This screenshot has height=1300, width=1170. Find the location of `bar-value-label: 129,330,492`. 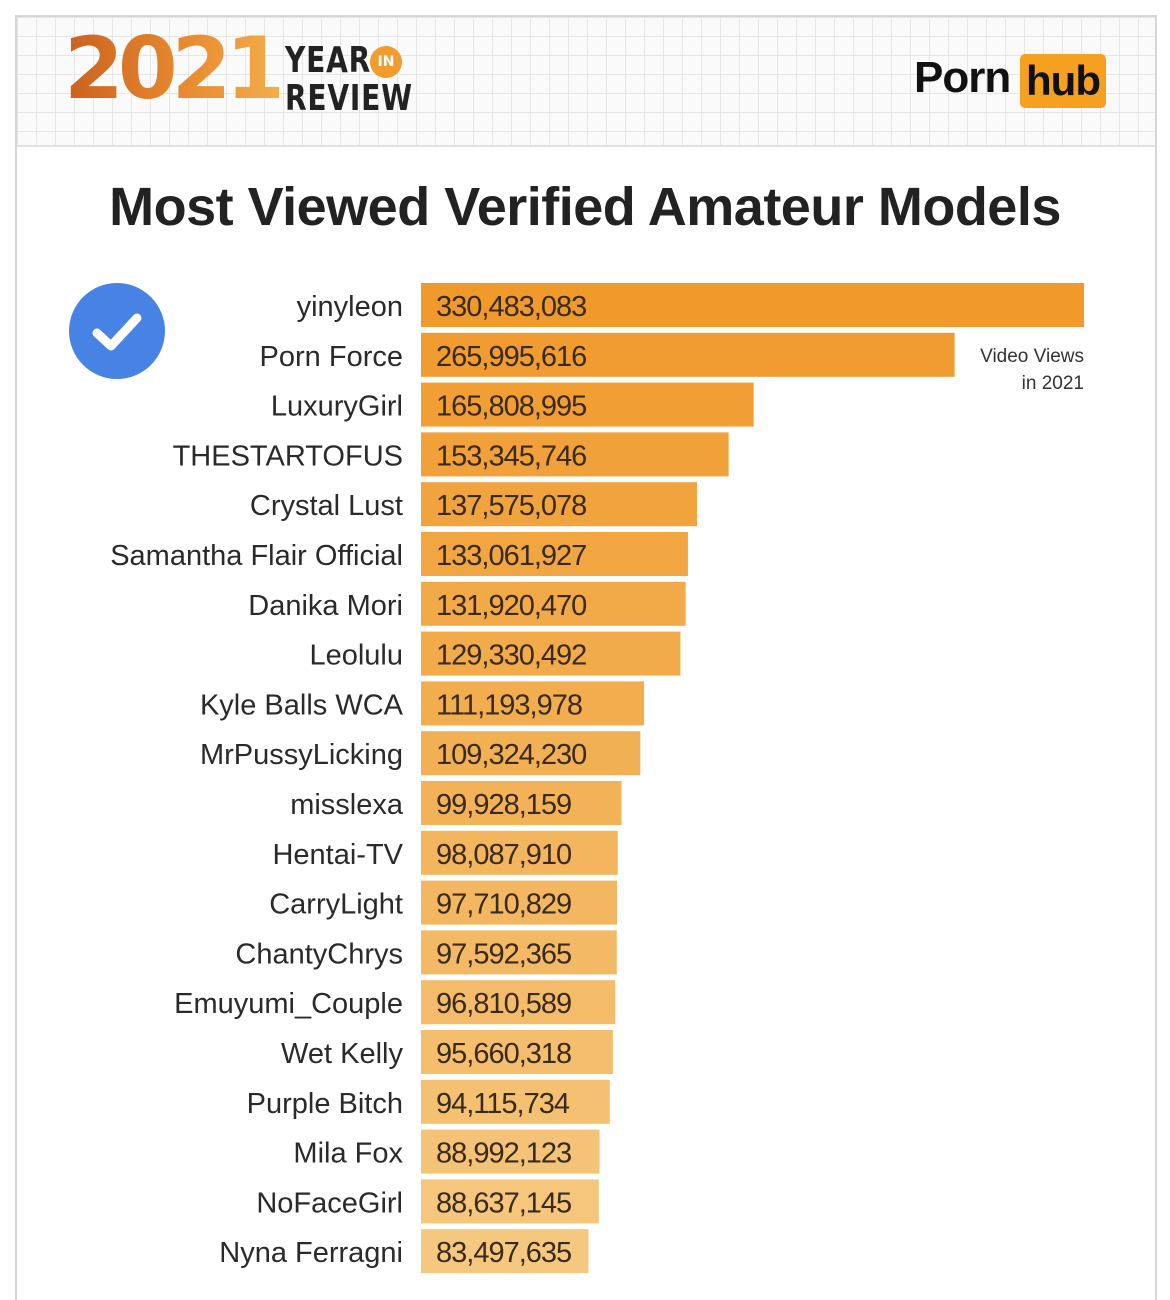

bar-value-label: 129,330,492 is located at coordinates (511, 656).